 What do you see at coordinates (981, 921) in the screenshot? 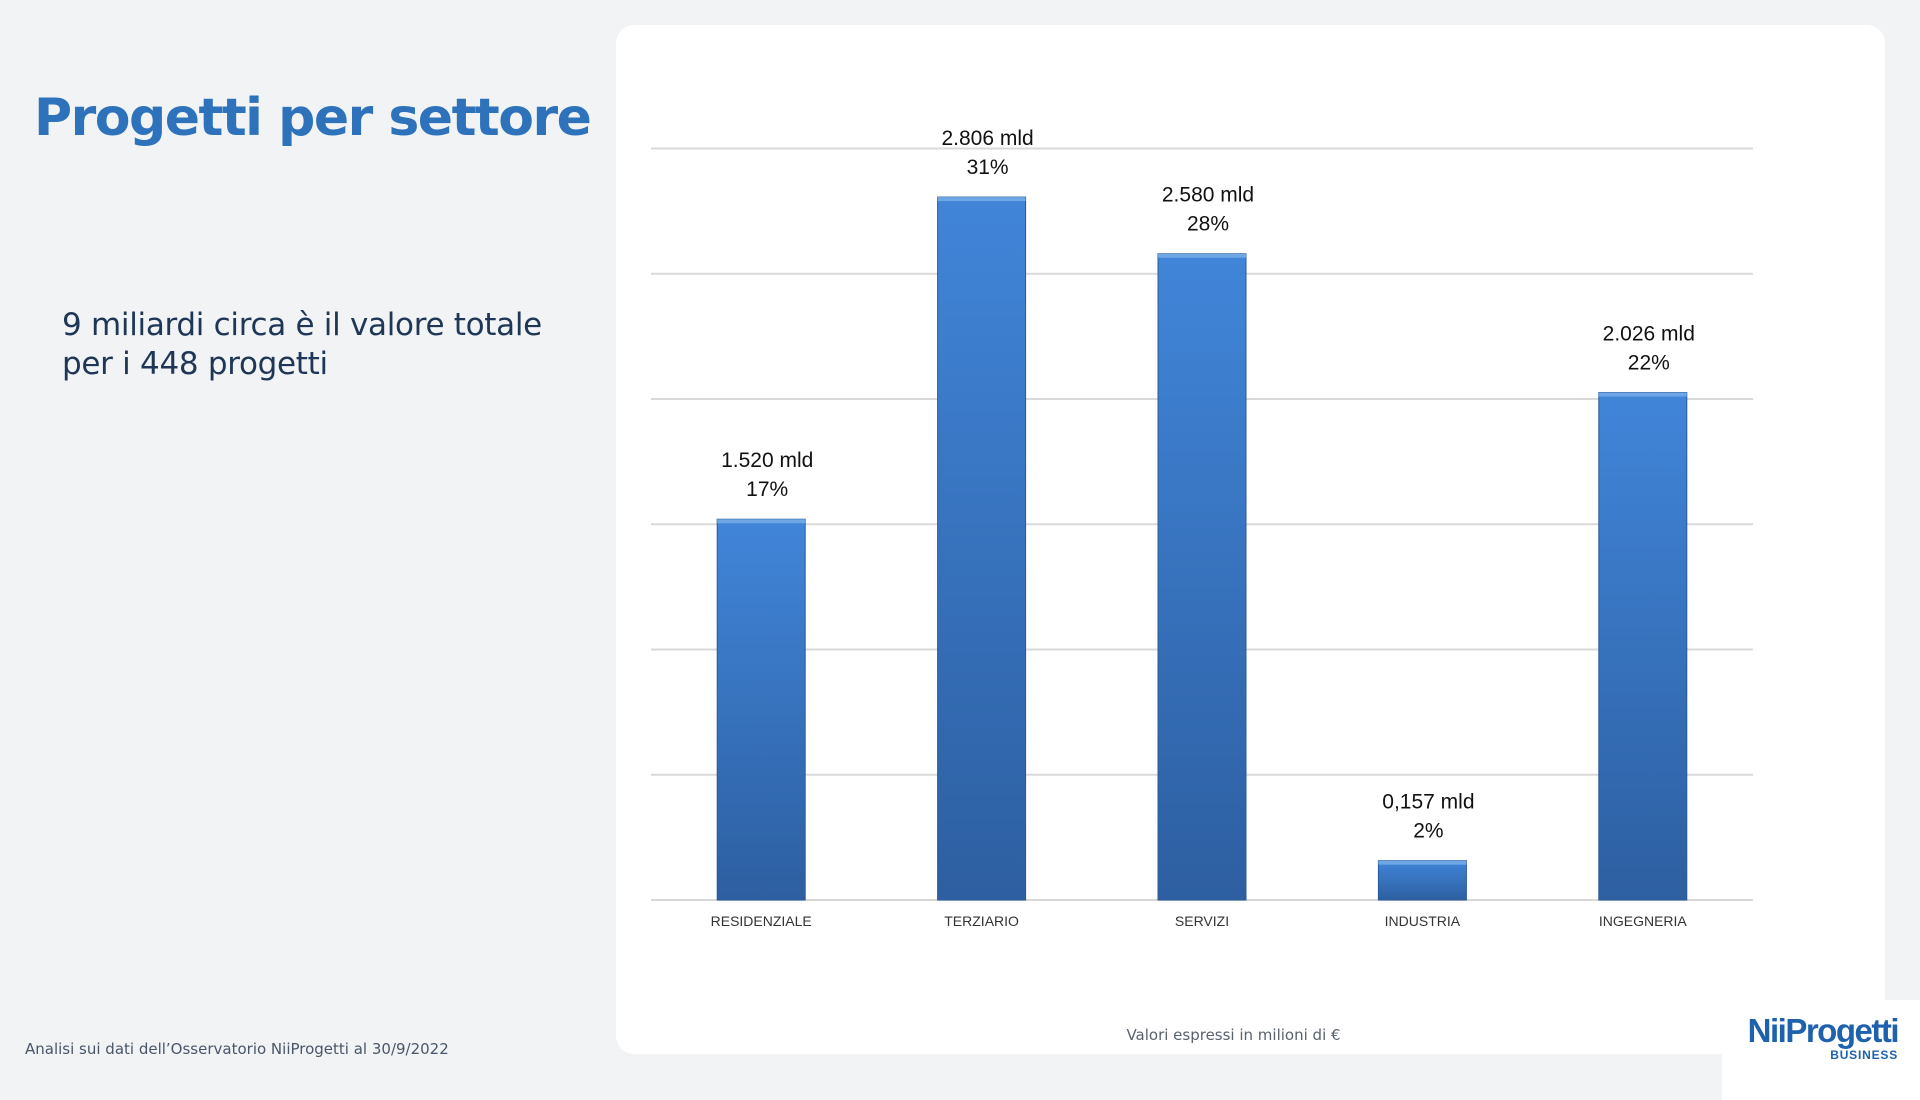
I see `x-tick-label: TERZIARIO` at bounding box center [981, 921].